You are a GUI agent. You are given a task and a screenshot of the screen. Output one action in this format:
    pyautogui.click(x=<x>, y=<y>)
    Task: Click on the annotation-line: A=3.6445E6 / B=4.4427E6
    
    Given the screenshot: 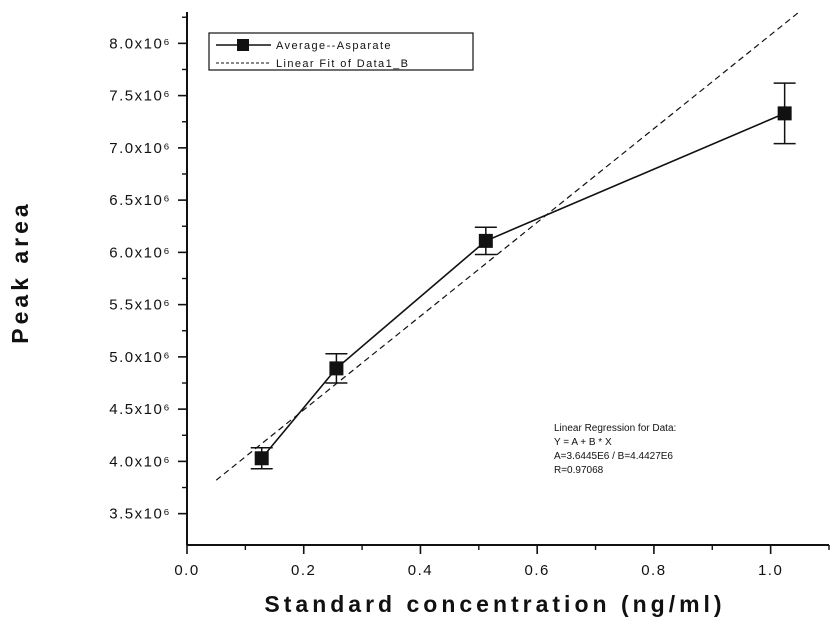 What is the action you would take?
    pyautogui.click(x=613, y=456)
    